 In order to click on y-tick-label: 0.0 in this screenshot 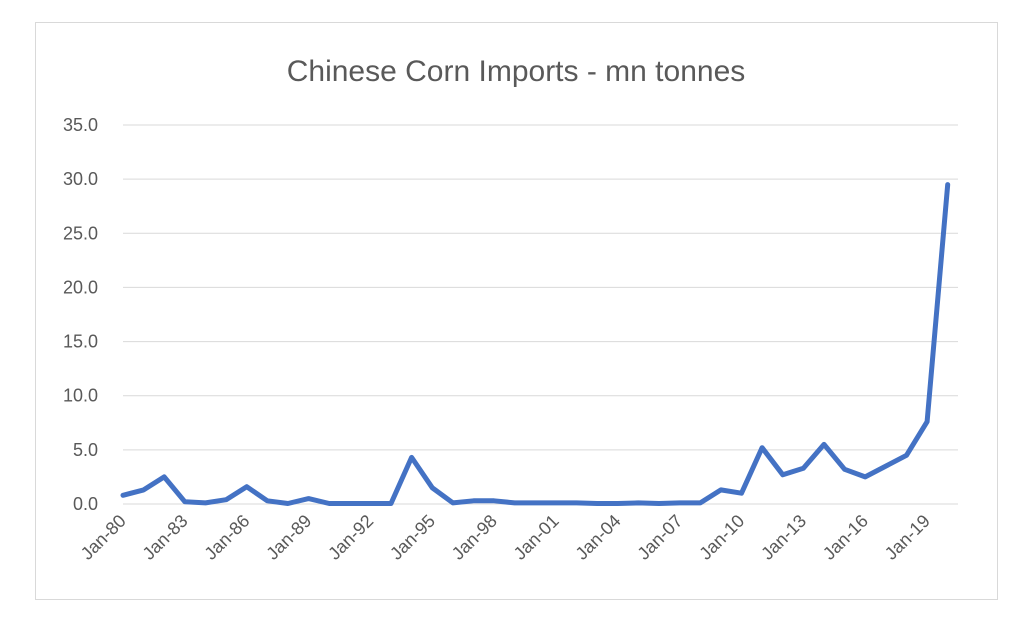, I will do `click(85, 504)`.